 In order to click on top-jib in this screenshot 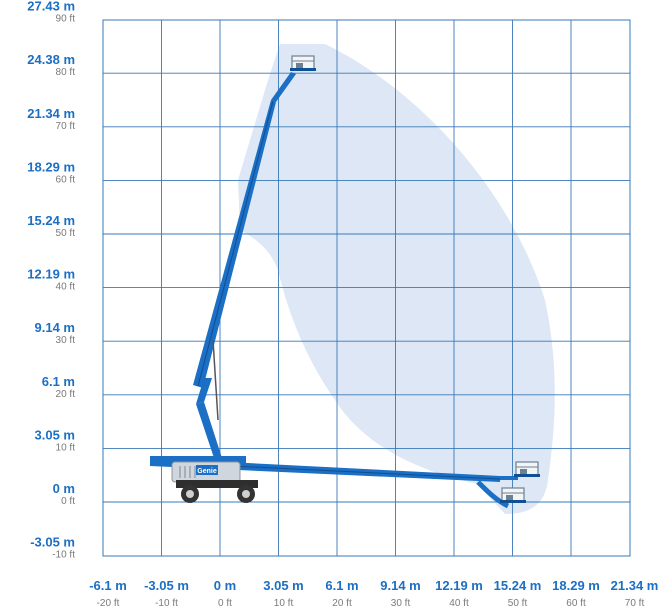, I will do `click(283, 87)`.